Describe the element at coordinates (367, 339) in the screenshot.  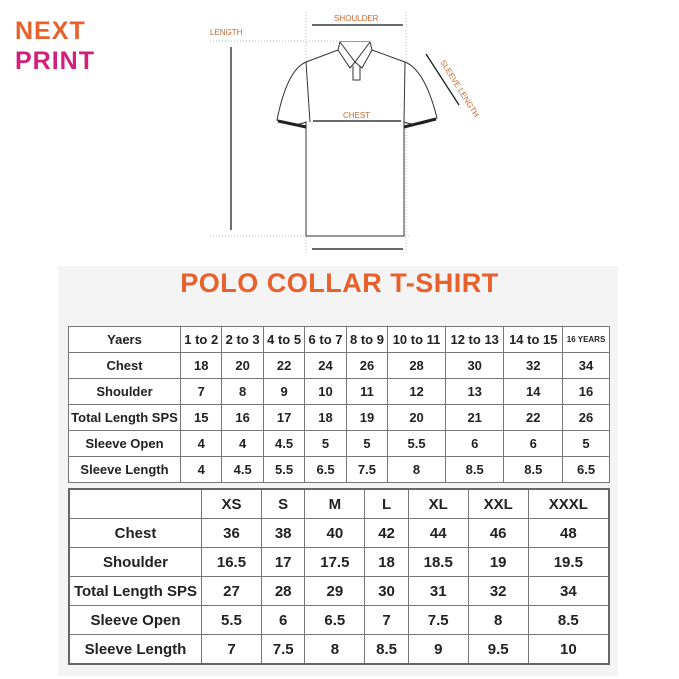
I see `header-cell: 8 to 9` at that location.